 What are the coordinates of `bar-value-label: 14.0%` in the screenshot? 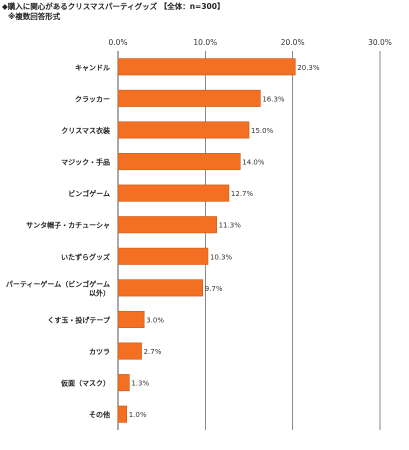 It's located at (253, 163).